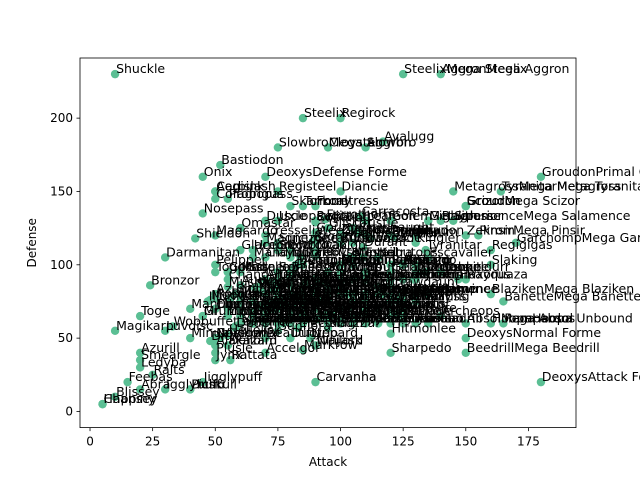 The height and width of the screenshot is (480, 640). I want to click on point-label: Zebstrika, so click(371, 313).